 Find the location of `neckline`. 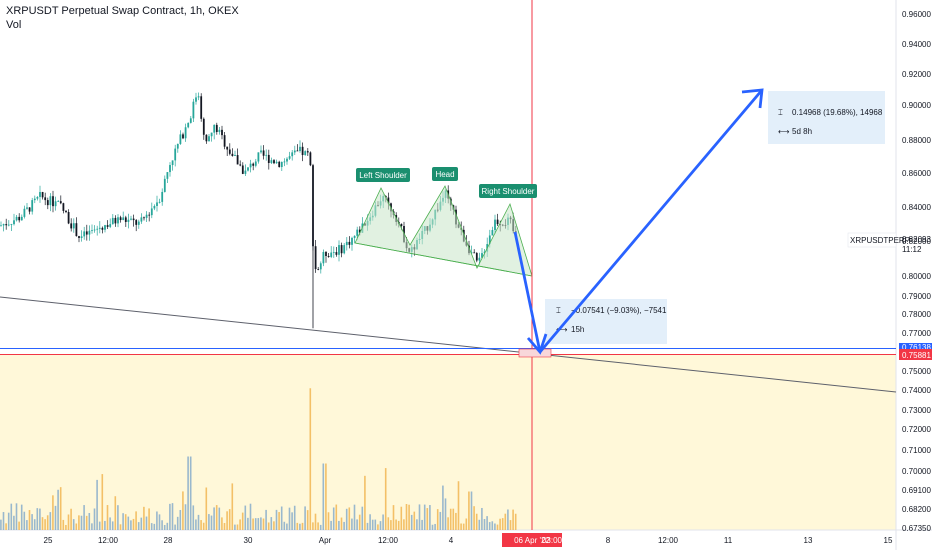

neckline is located at coordinates (443, 259).